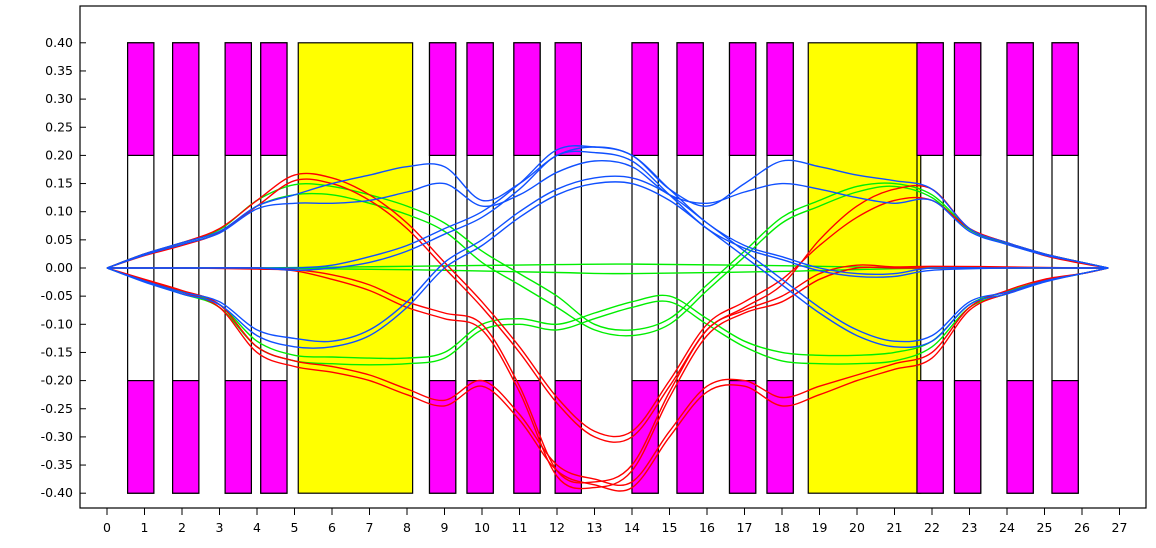 Image resolution: width=1156 pixels, height=548 pixels. Describe the element at coordinates (1045, 527) in the screenshot. I see `x-tick-label: 25` at that location.